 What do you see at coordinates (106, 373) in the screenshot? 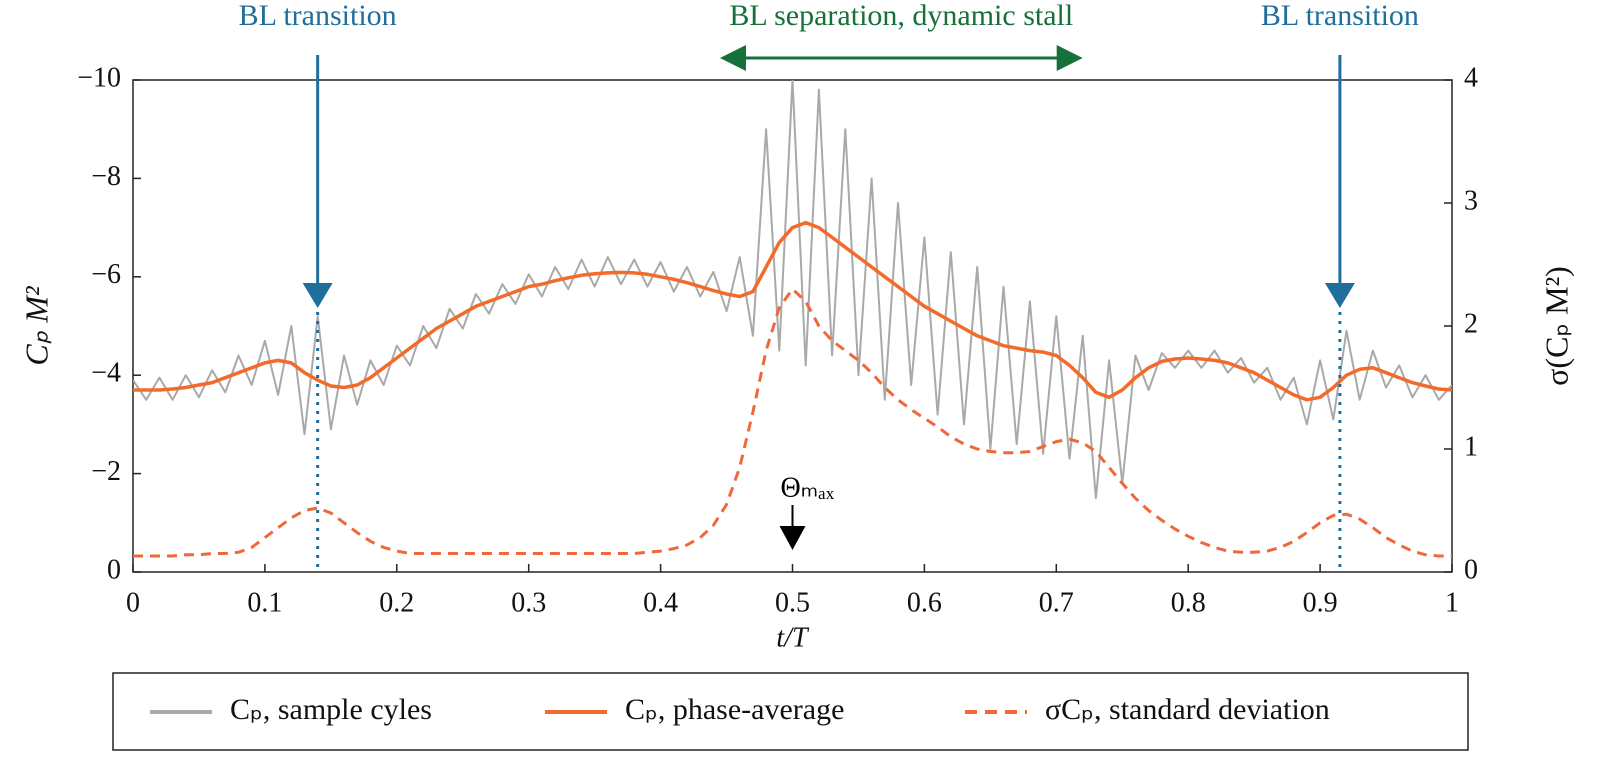
I see `y-tick-label: −4` at bounding box center [106, 373].